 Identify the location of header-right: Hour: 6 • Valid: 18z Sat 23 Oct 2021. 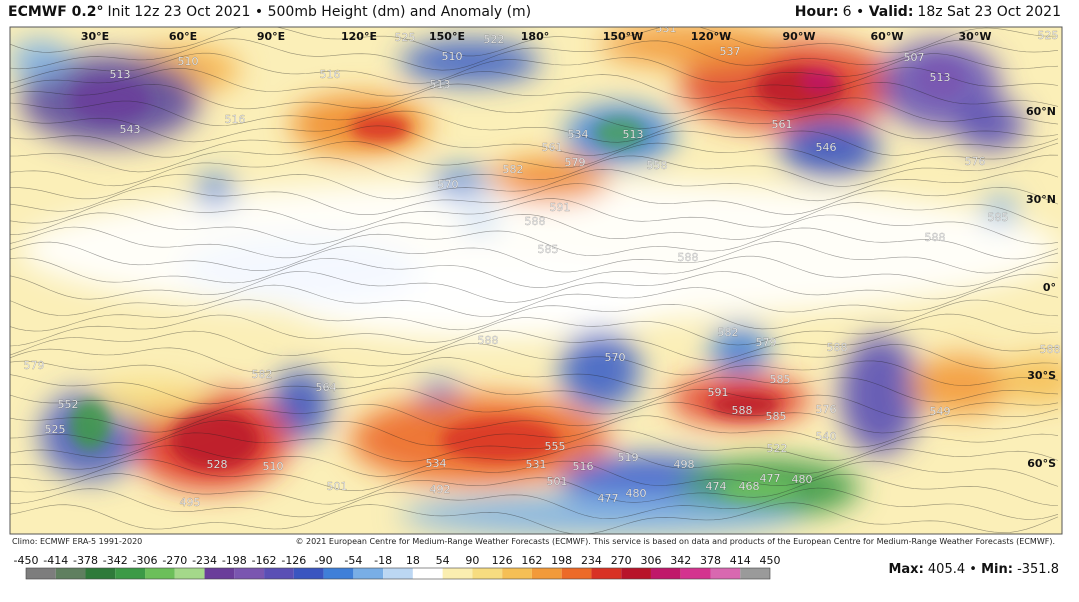
(928, 12).